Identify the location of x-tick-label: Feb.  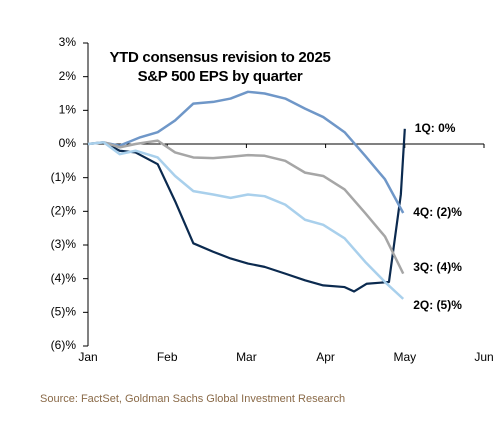
(167, 357).